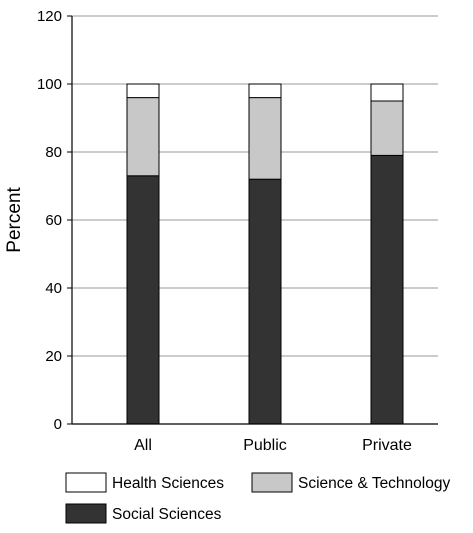  Describe the element at coordinates (14, 220) in the screenshot. I see `y-axis-label: Percent` at that location.